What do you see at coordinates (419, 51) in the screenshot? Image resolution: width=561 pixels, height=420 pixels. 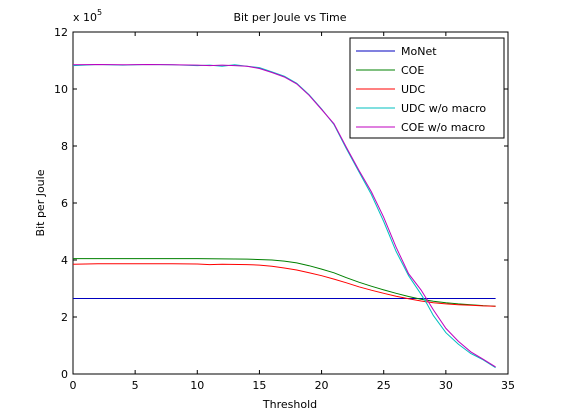 I see `legend-label: MoNet` at bounding box center [419, 51].